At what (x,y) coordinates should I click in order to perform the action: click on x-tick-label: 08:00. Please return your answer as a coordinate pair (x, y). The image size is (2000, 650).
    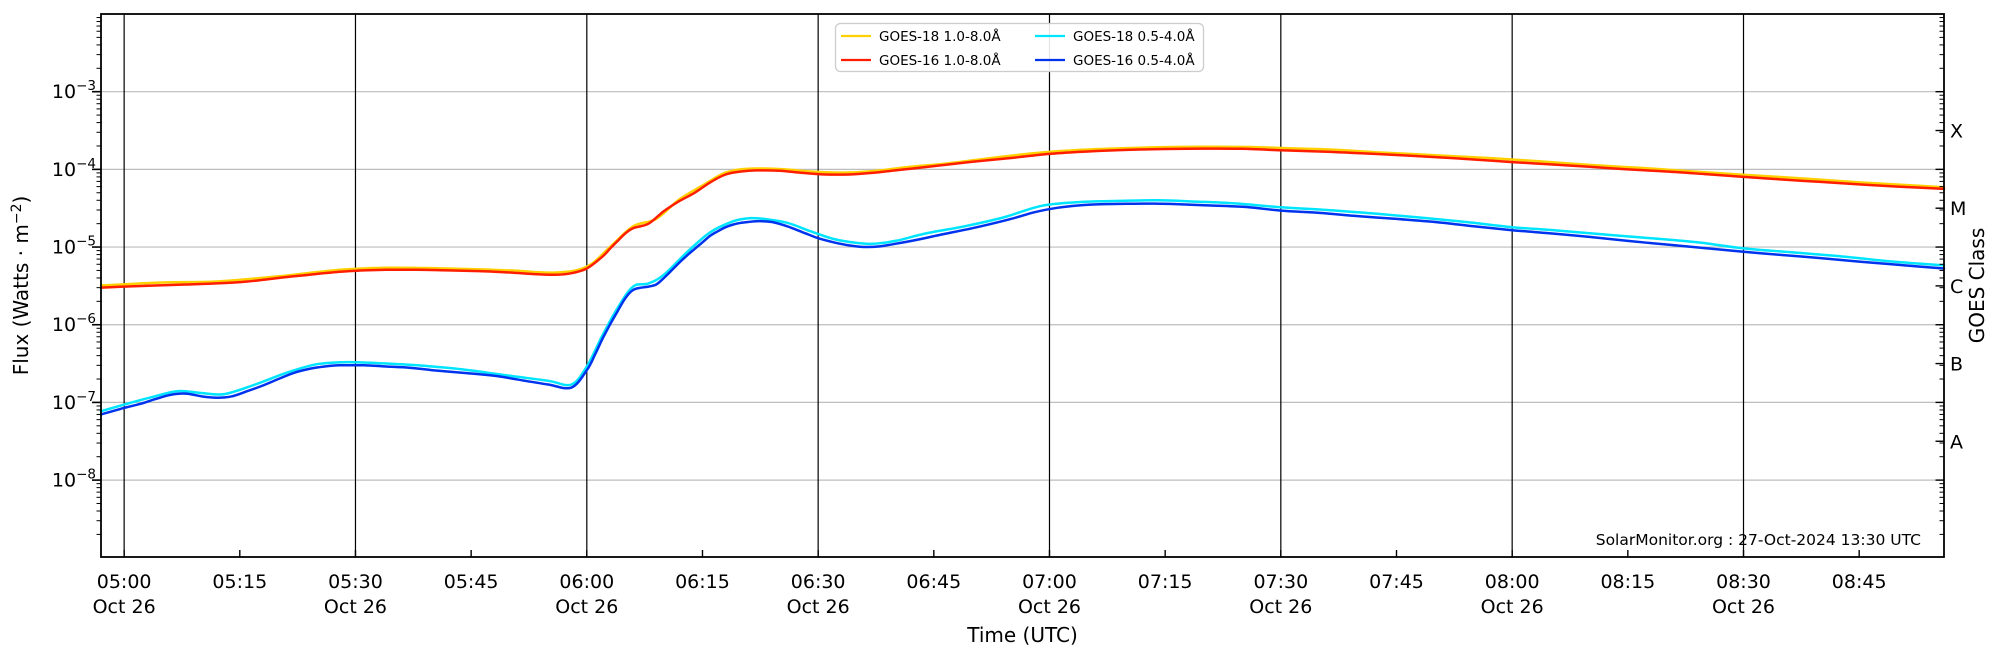
    Looking at the image, I should click on (1512, 582).